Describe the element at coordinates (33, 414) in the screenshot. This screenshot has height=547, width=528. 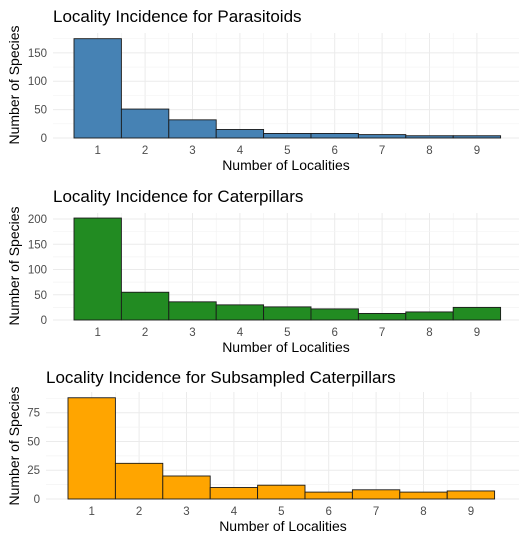
I see `y-tick-label: 75` at that location.